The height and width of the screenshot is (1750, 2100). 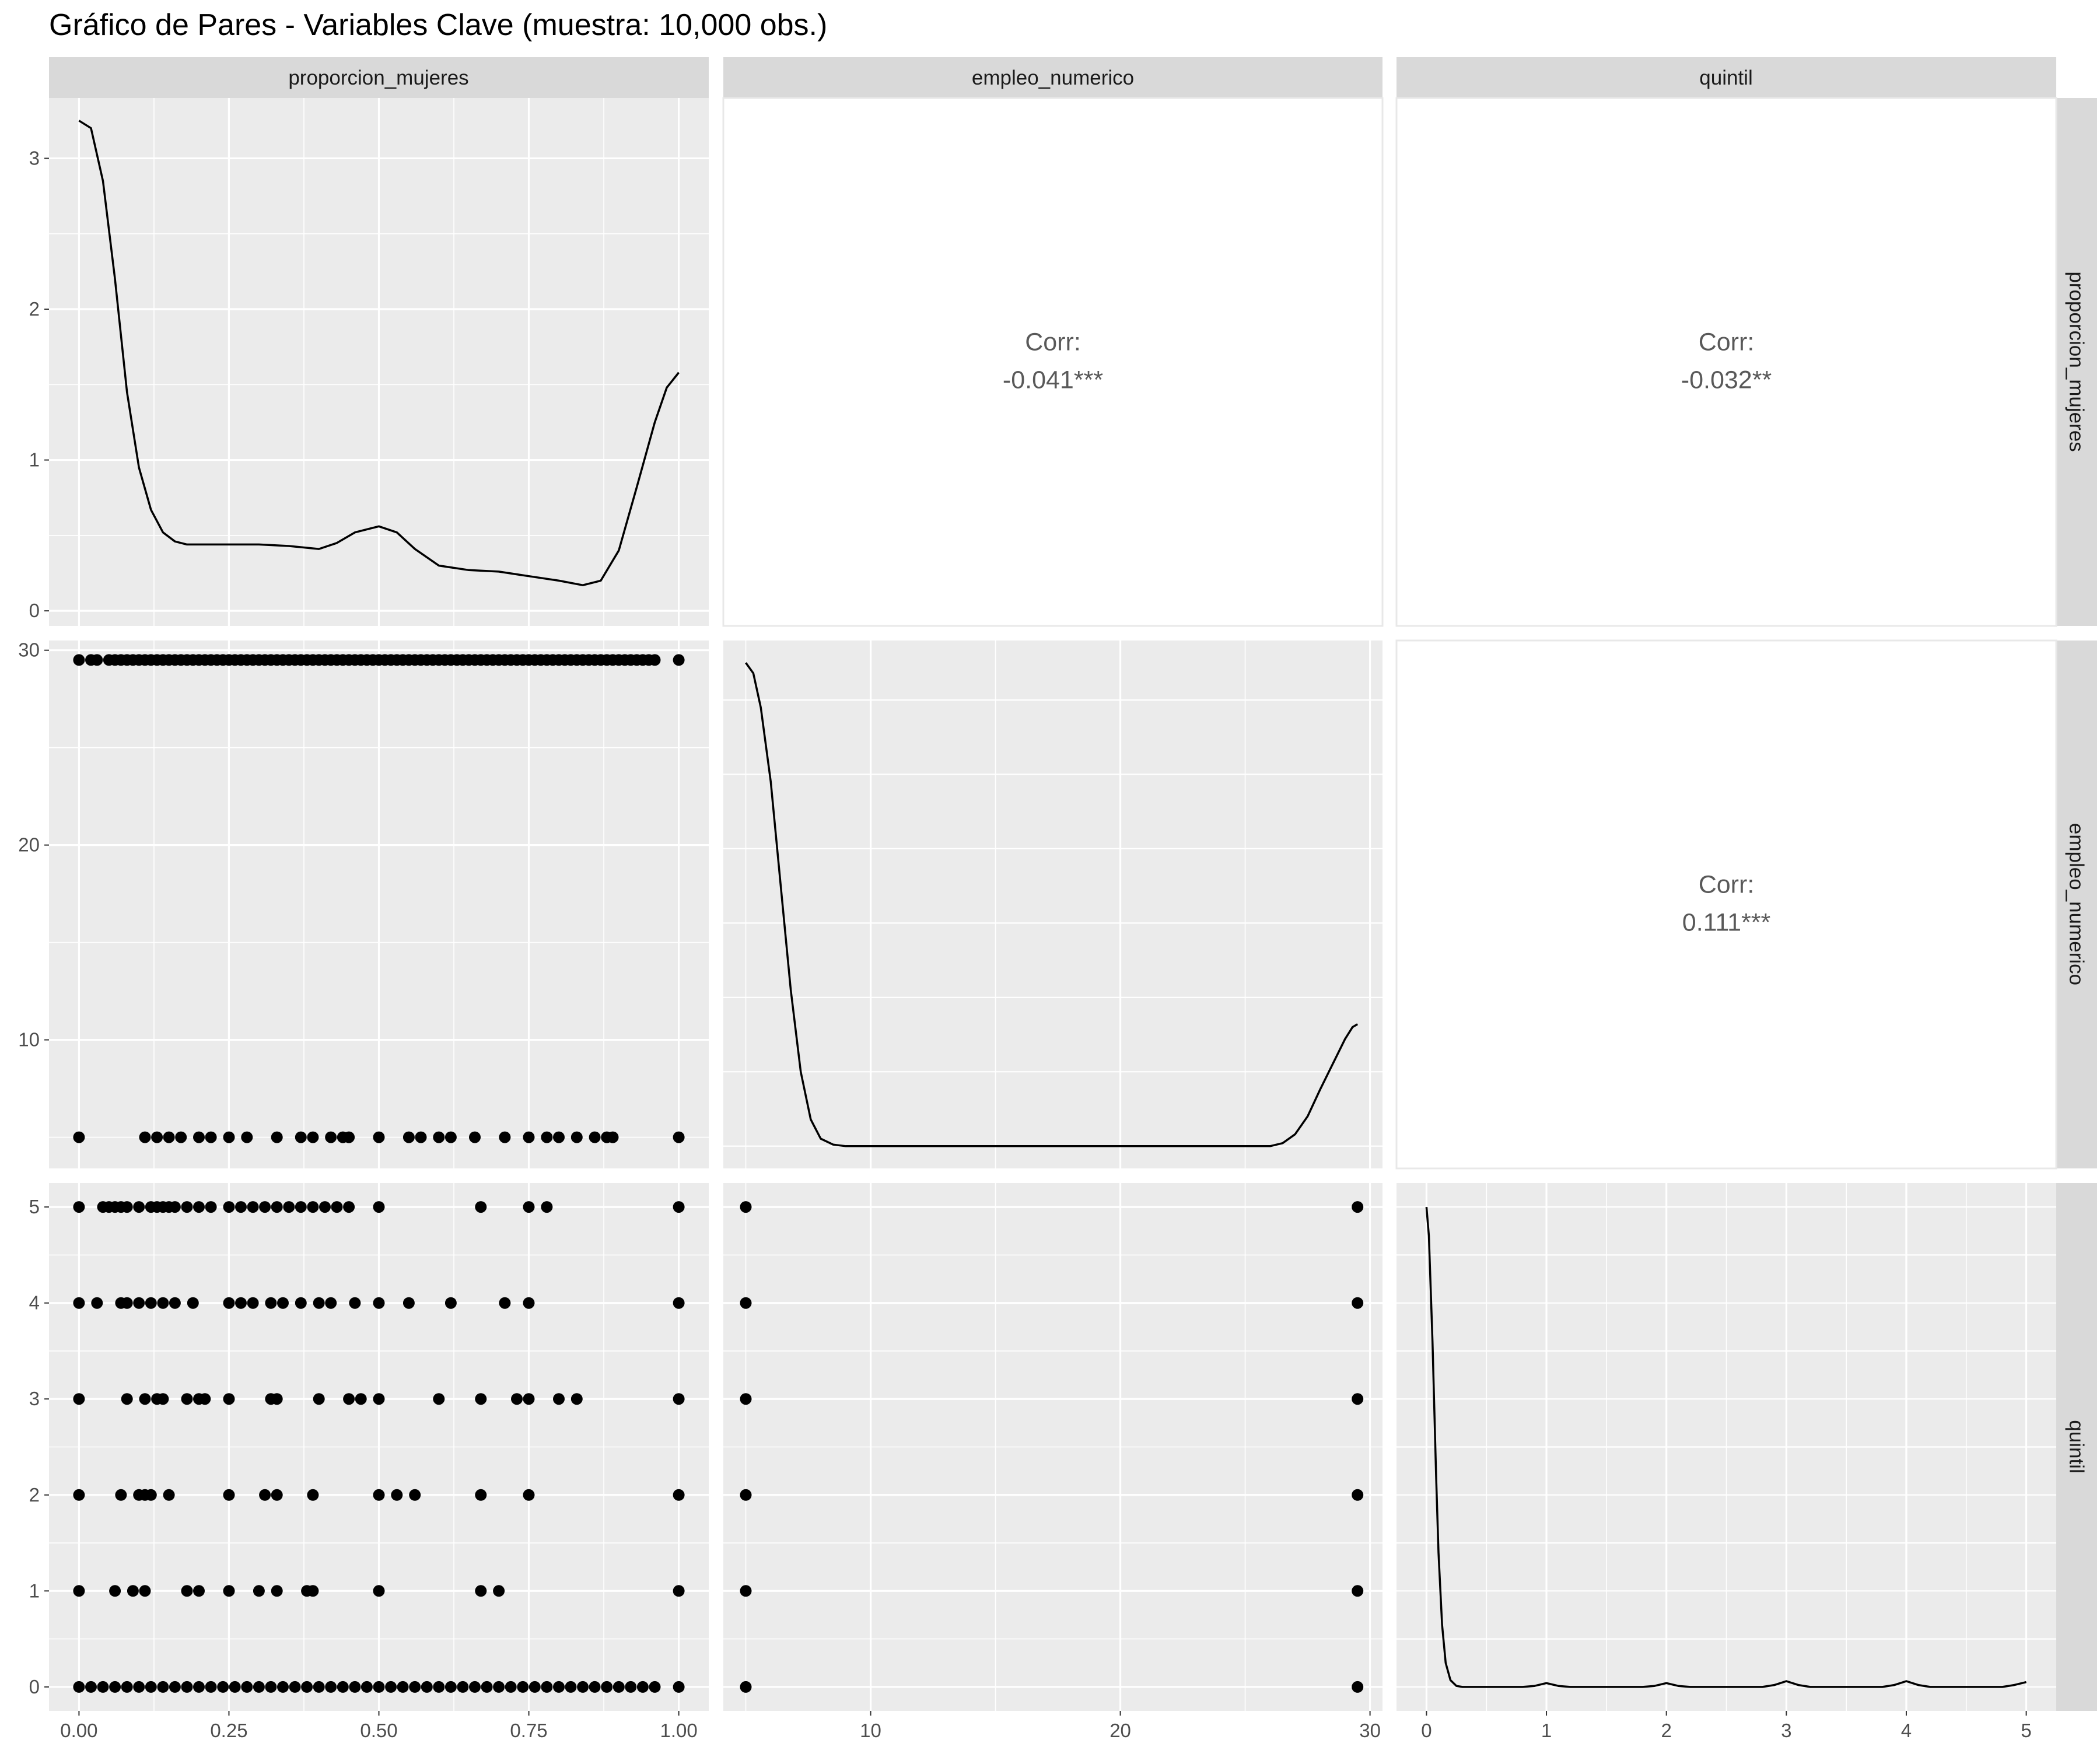 I want to click on x-tick-label: 0.25, so click(x=228, y=1730).